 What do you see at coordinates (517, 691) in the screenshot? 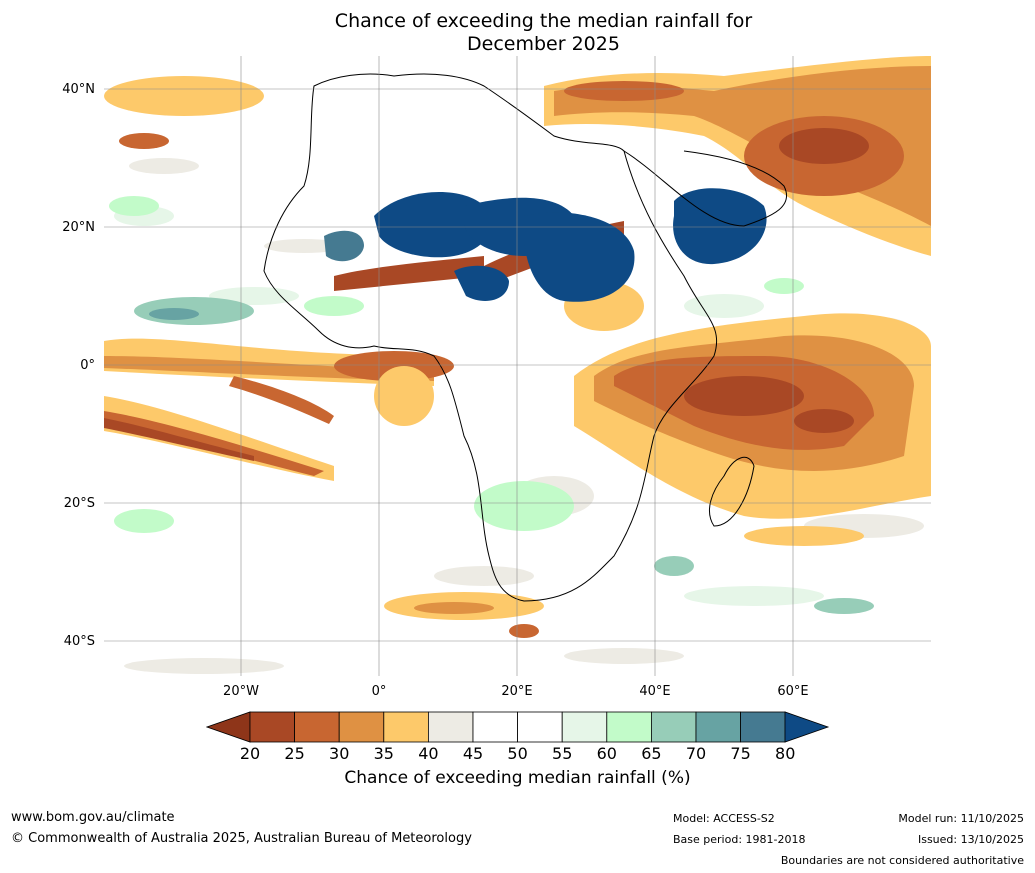
I see `lon-label-20e: 20°E` at bounding box center [517, 691].